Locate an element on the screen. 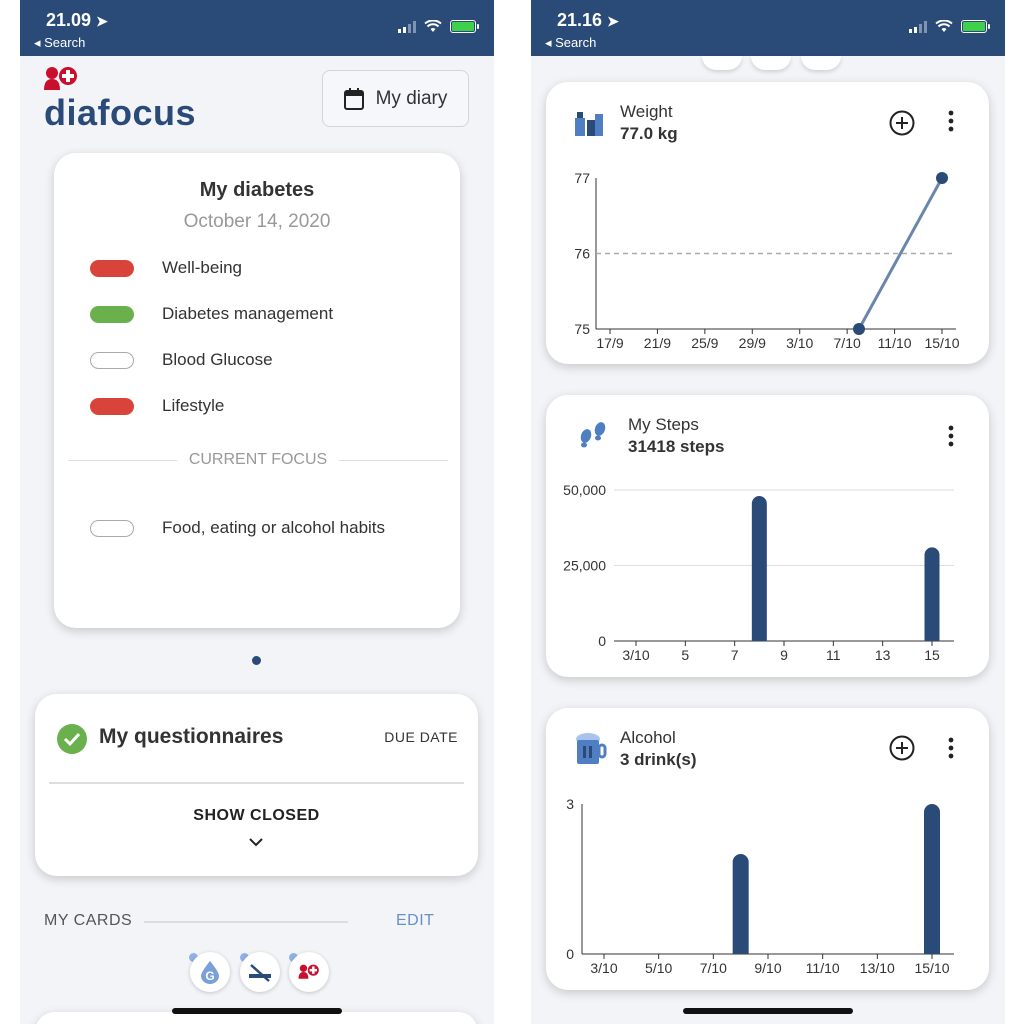 The height and width of the screenshot is (1024, 1024). add-weight-button is located at coordinates (902, 123).